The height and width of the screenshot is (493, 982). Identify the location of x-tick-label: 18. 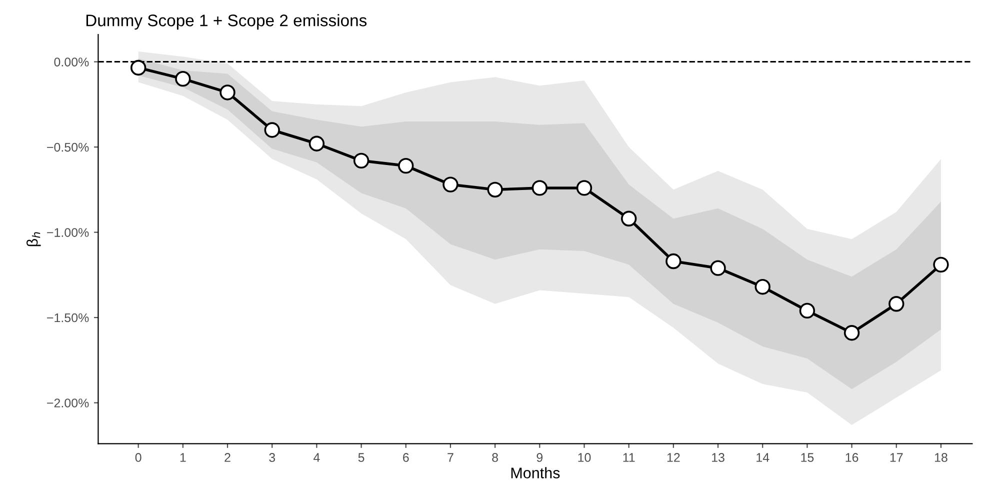
(941, 457).